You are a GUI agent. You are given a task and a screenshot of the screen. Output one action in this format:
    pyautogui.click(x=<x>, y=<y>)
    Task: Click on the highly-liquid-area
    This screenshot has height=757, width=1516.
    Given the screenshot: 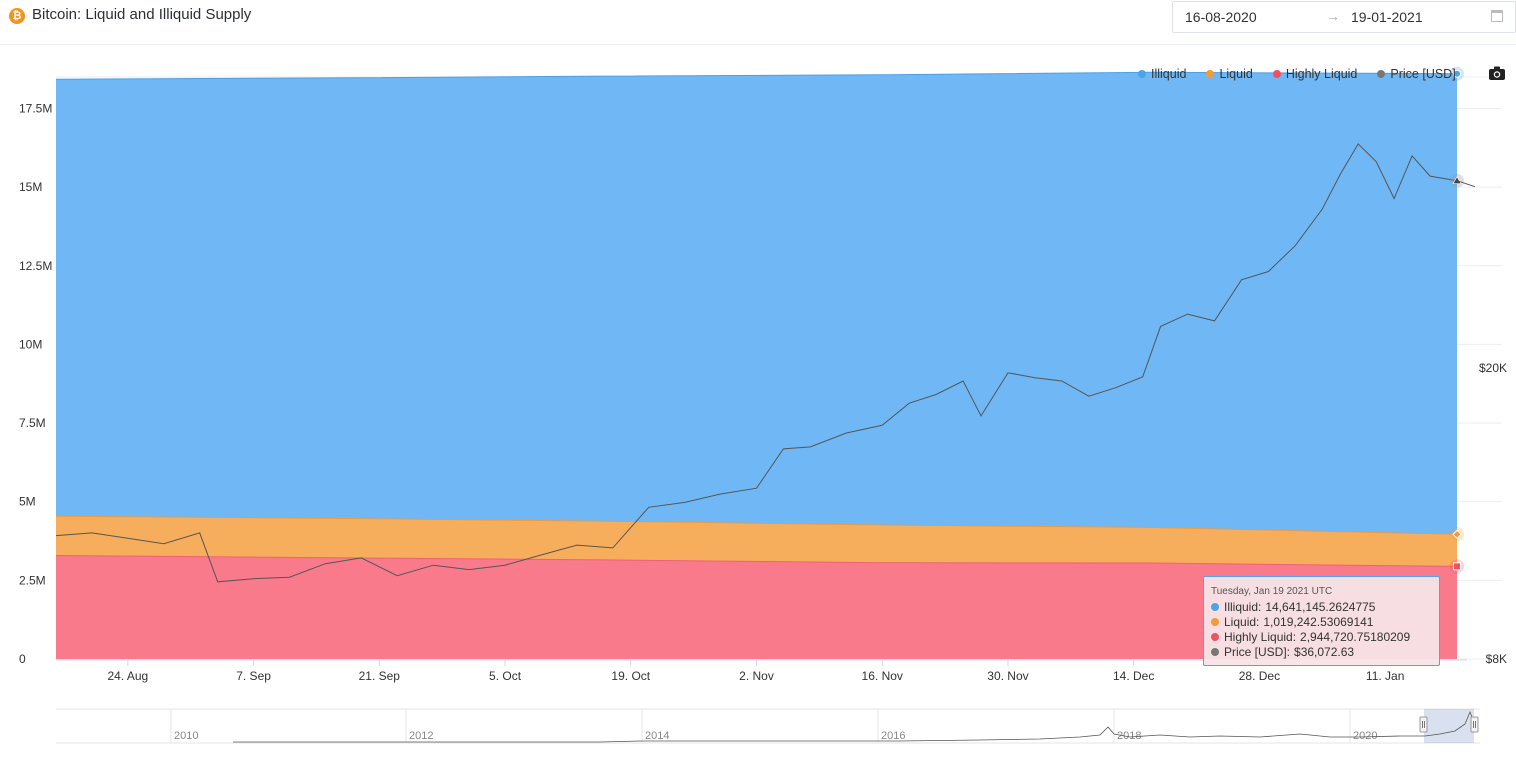 What is the action you would take?
    pyautogui.click(x=756, y=607)
    